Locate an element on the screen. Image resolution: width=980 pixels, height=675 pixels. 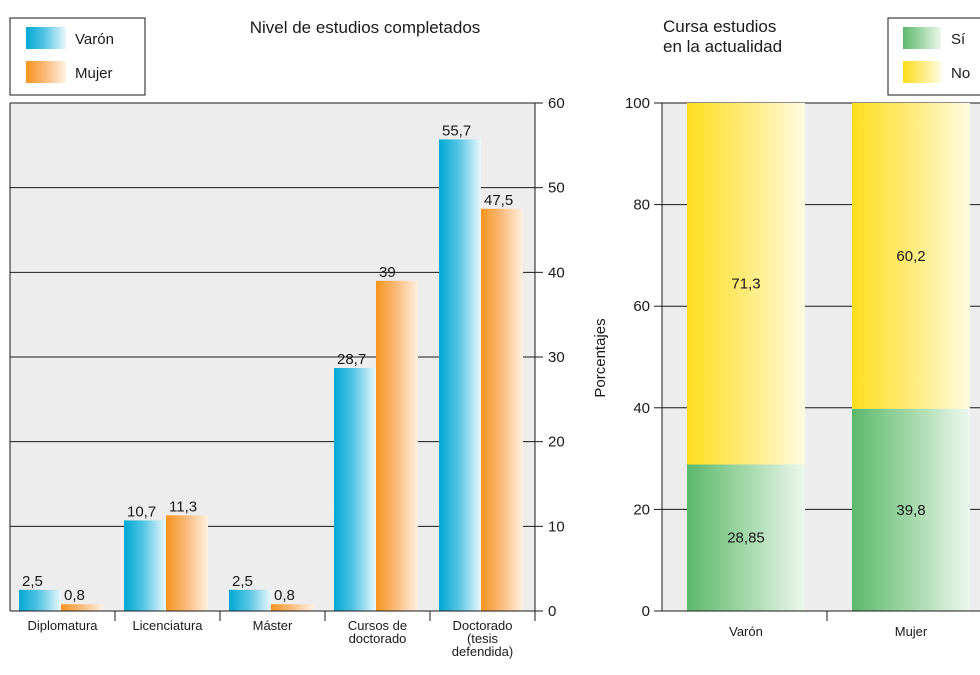
legend: Varón Mujer is located at coordinates (77, 56).